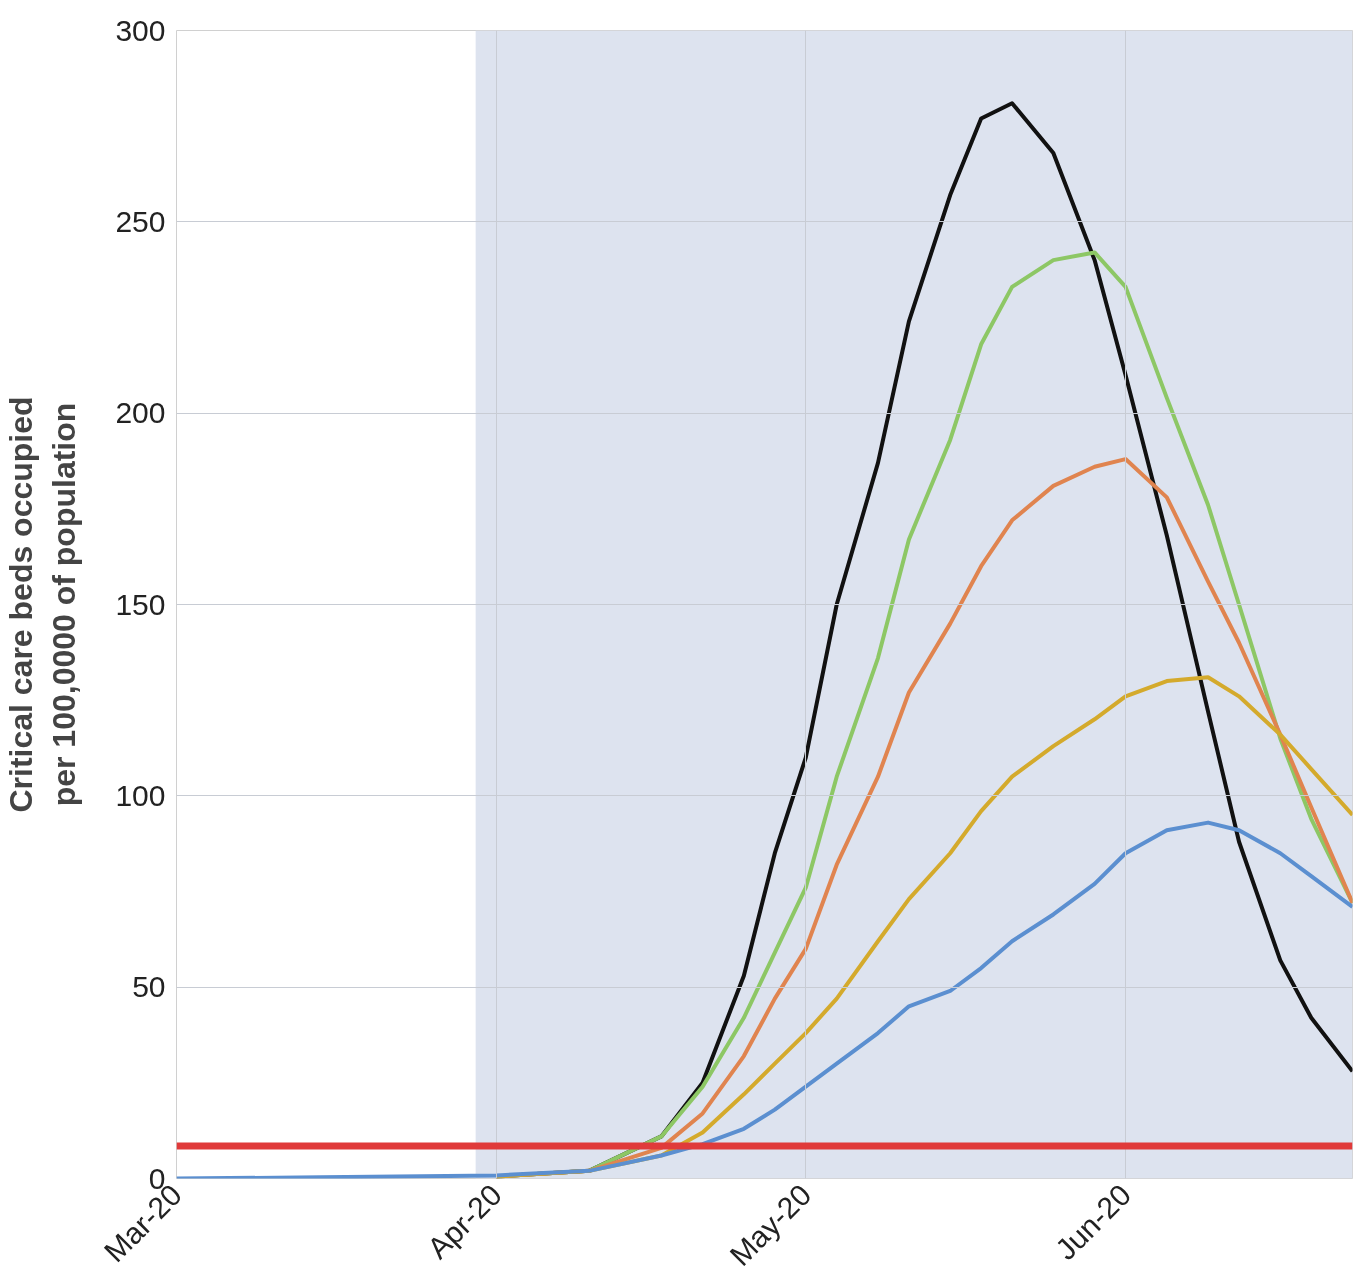  What do you see at coordinates (140, 795) in the screenshot?
I see `y-tick-label: 100` at bounding box center [140, 795].